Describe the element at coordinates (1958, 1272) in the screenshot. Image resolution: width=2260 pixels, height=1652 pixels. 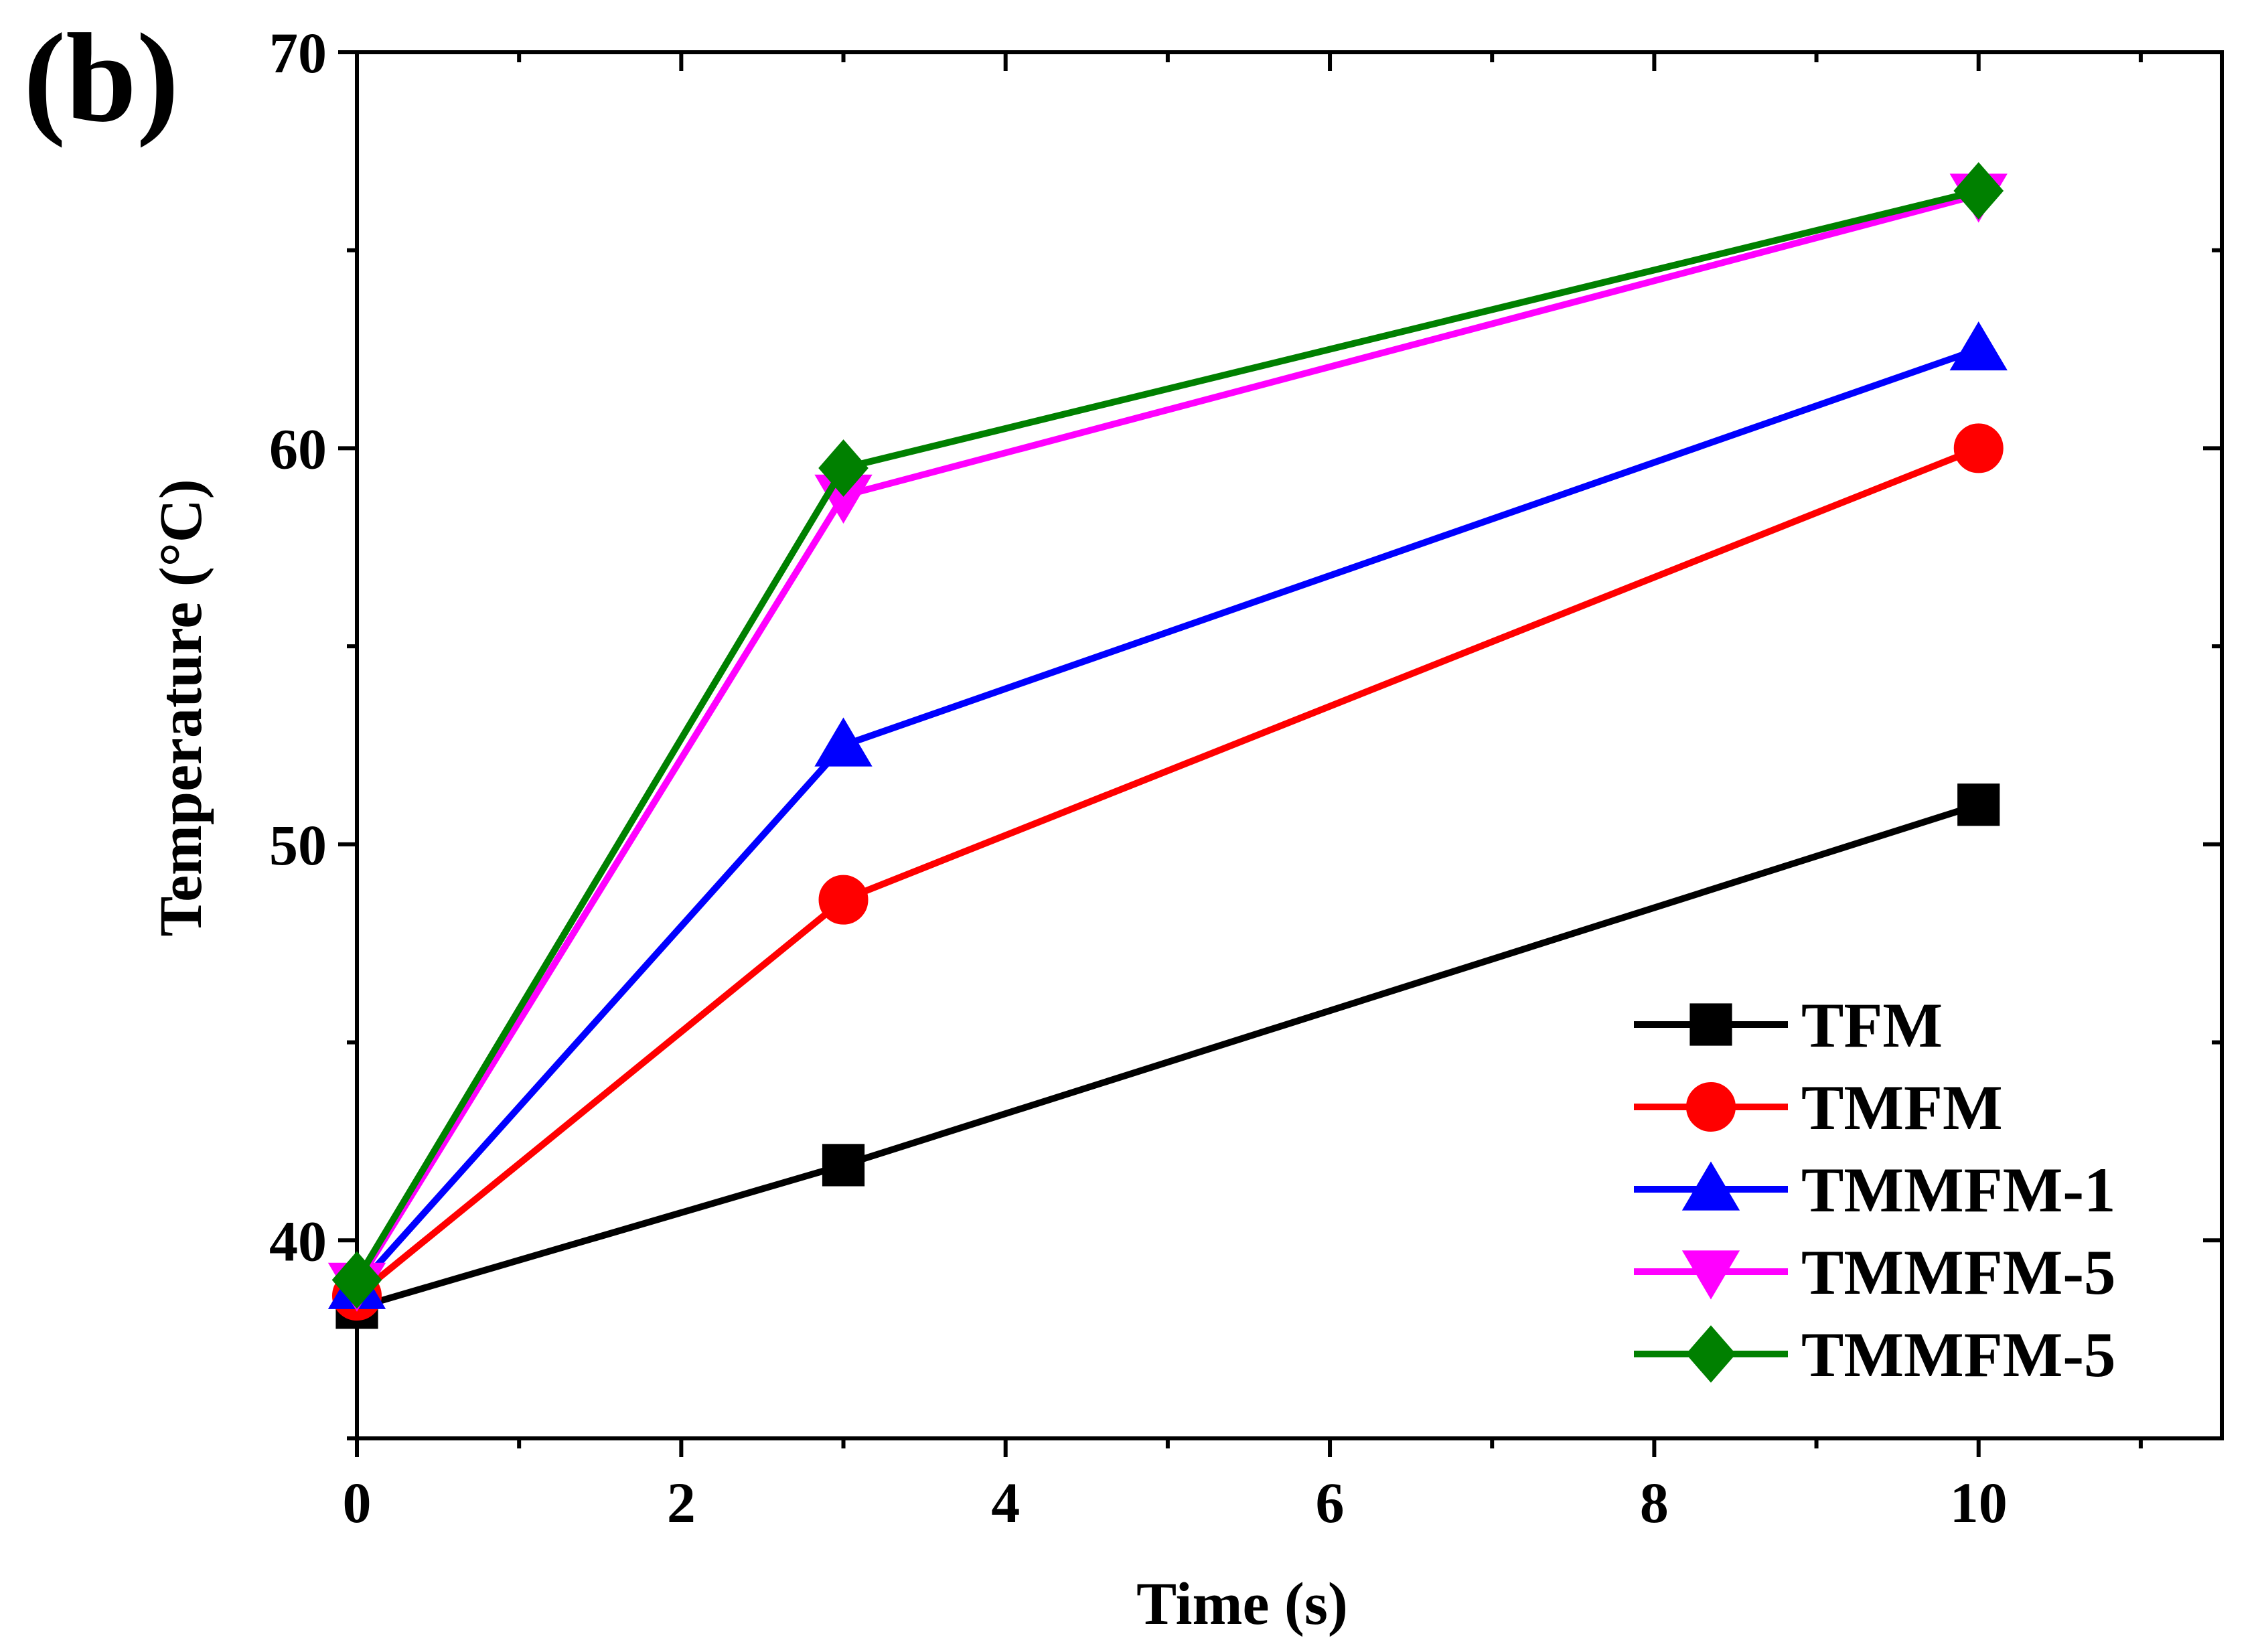
I see `legend-label-4: TMMFM-5` at that location.